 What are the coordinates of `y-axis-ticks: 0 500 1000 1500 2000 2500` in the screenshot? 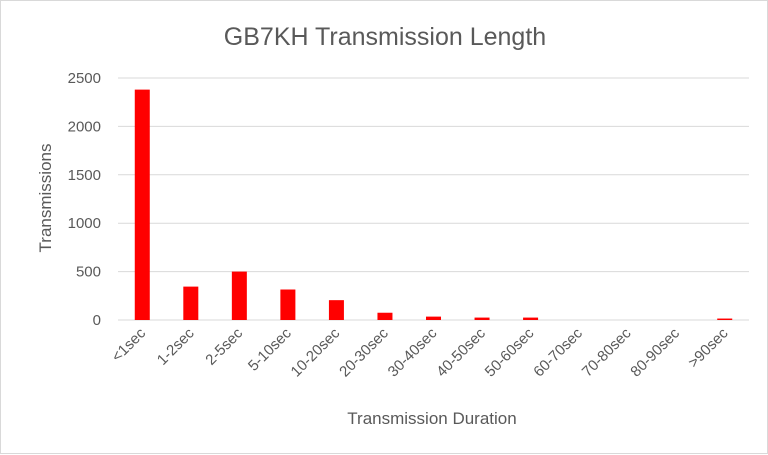 It's located at (84, 199).